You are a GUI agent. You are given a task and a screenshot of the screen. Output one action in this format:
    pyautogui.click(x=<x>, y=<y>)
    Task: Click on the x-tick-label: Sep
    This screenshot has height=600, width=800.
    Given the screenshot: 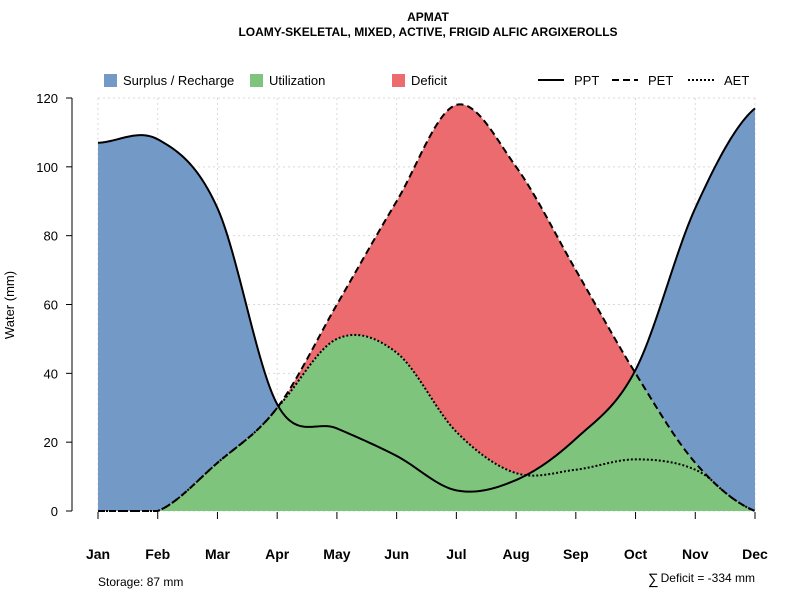 What is the action you would take?
    pyautogui.click(x=576, y=554)
    